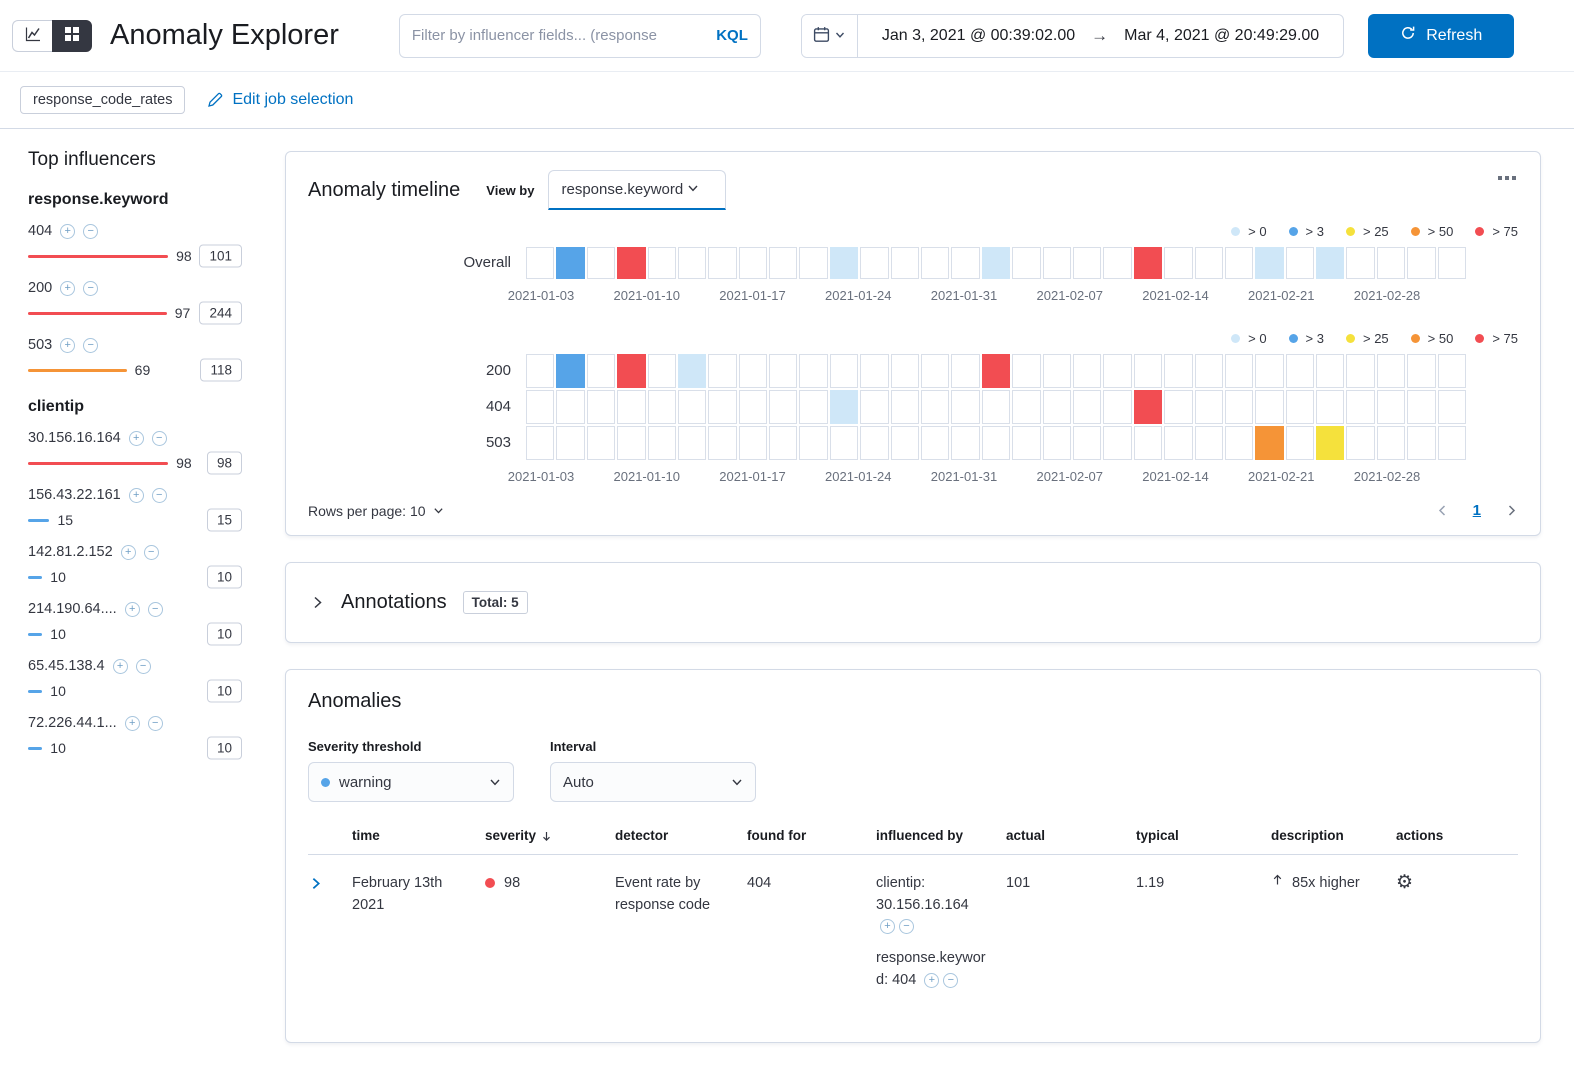 This screenshot has height=1077, width=1574. Describe the element at coordinates (728, 35) in the screenshot. I see `kql-button: KQL` at that location.